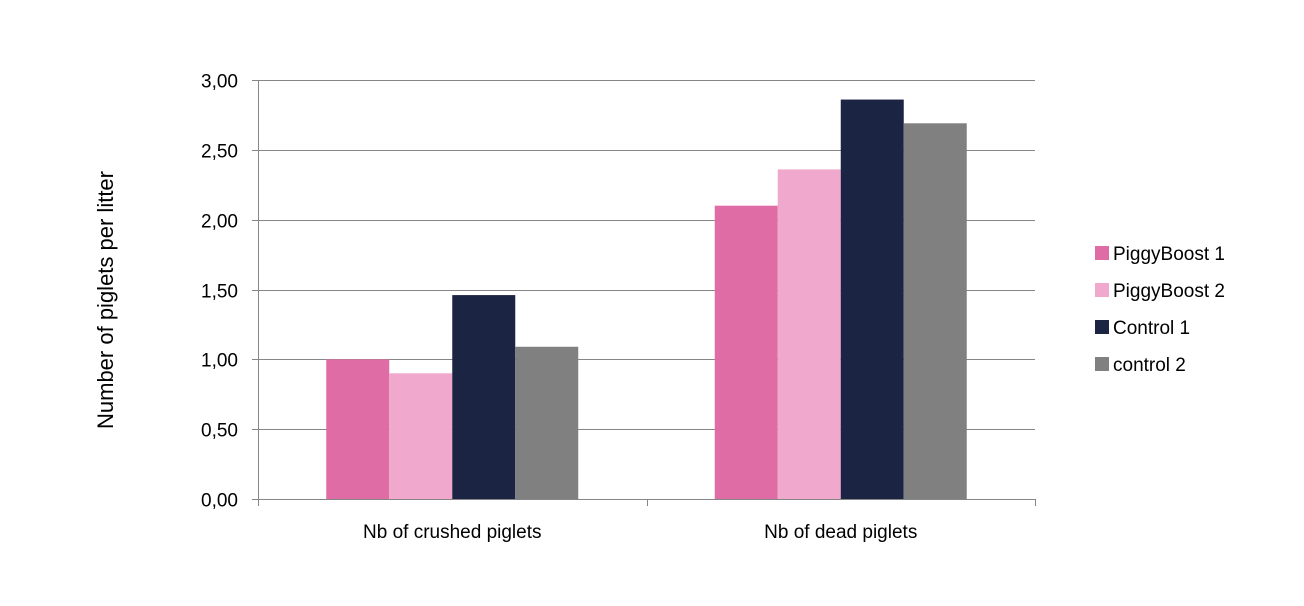 This screenshot has width=1304, height=606. Describe the element at coordinates (840, 532) in the screenshot. I see `x-category-label: Nb of dead piglets` at that location.